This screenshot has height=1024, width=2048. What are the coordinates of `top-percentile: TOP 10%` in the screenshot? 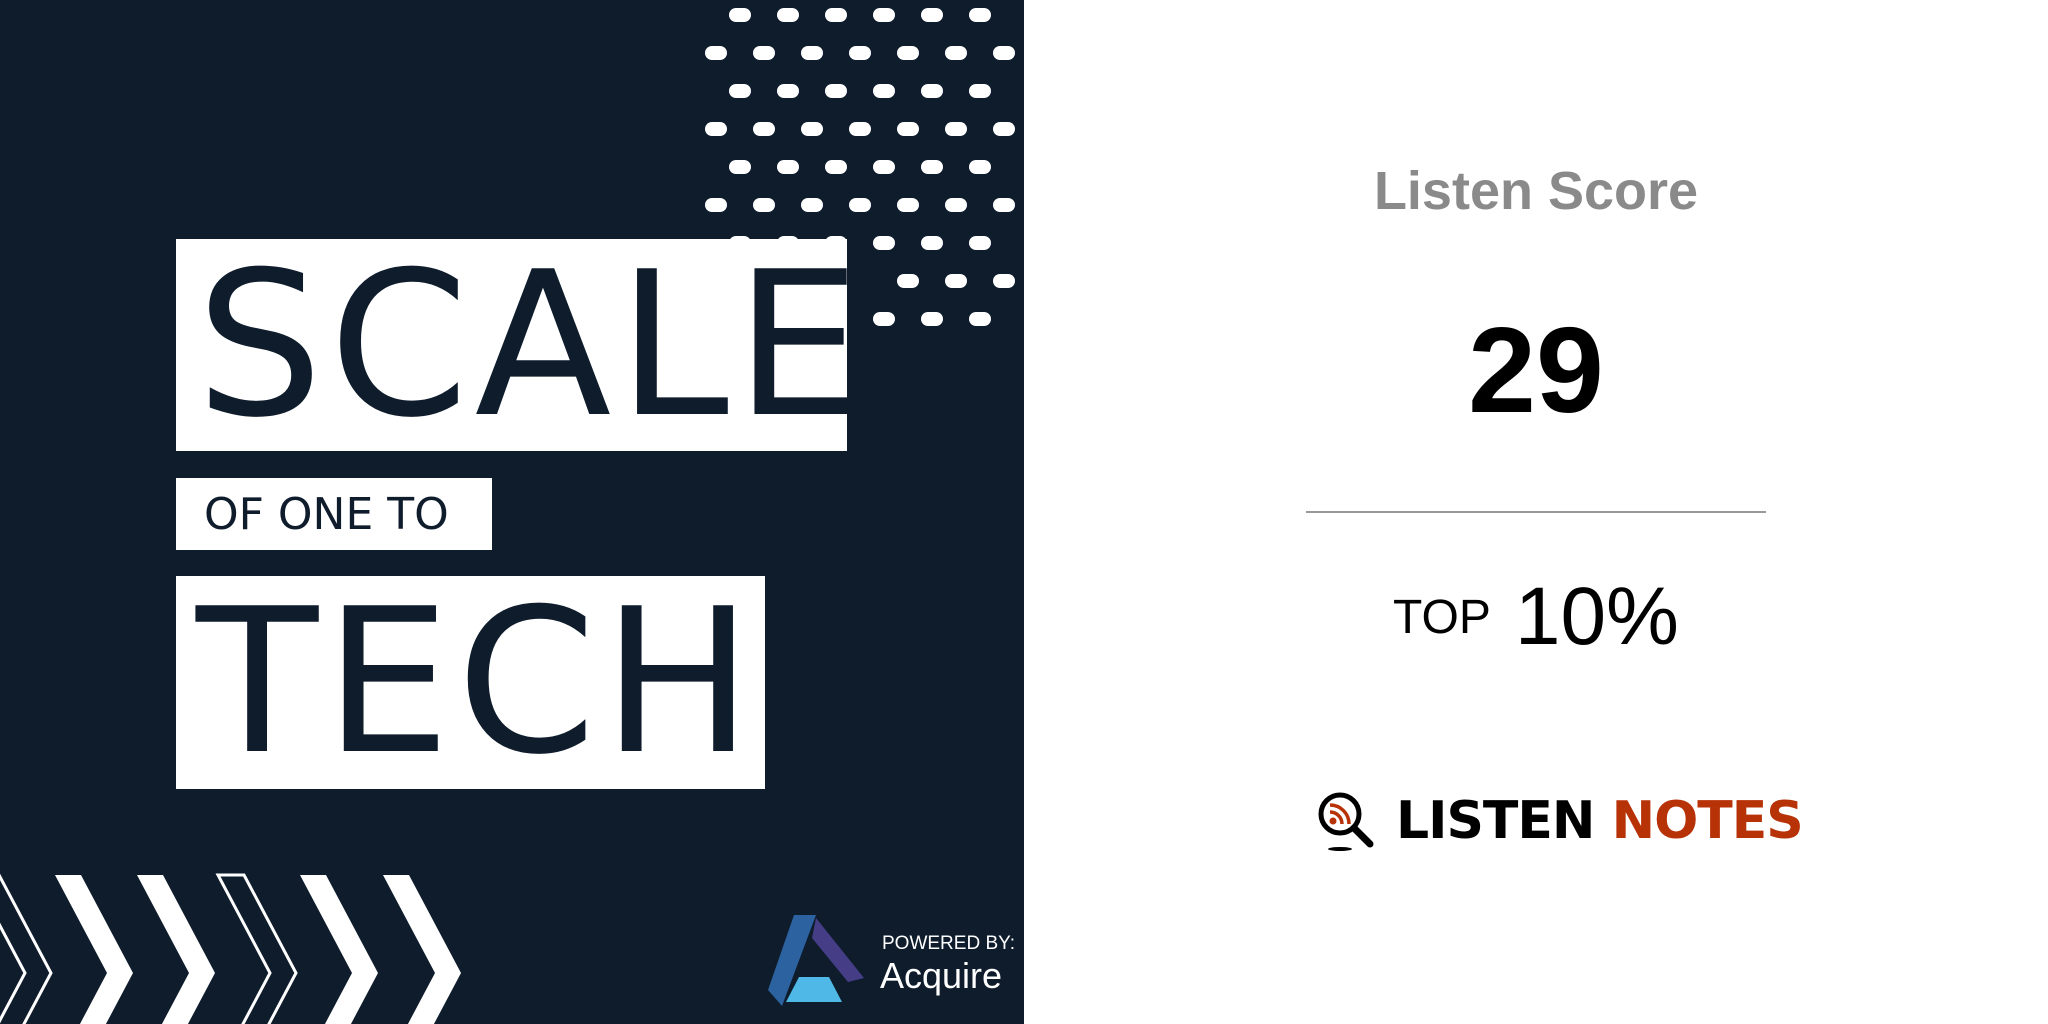 It's located at (1536, 617).